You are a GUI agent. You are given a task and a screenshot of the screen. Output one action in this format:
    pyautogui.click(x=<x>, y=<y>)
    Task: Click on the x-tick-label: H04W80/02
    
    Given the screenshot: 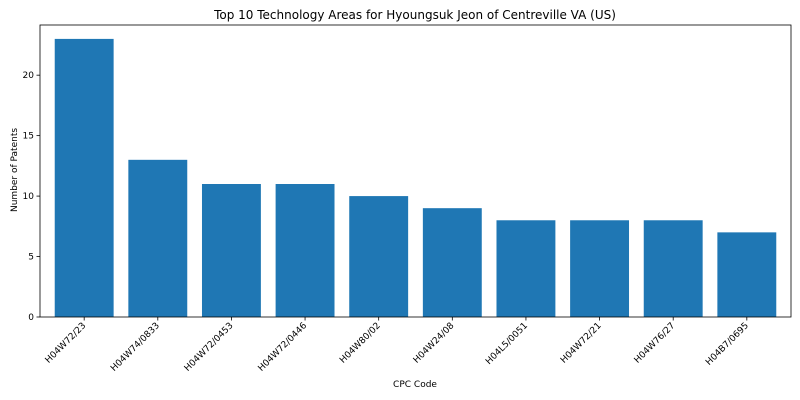 What is the action you would take?
    pyautogui.click(x=360, y=343)
    